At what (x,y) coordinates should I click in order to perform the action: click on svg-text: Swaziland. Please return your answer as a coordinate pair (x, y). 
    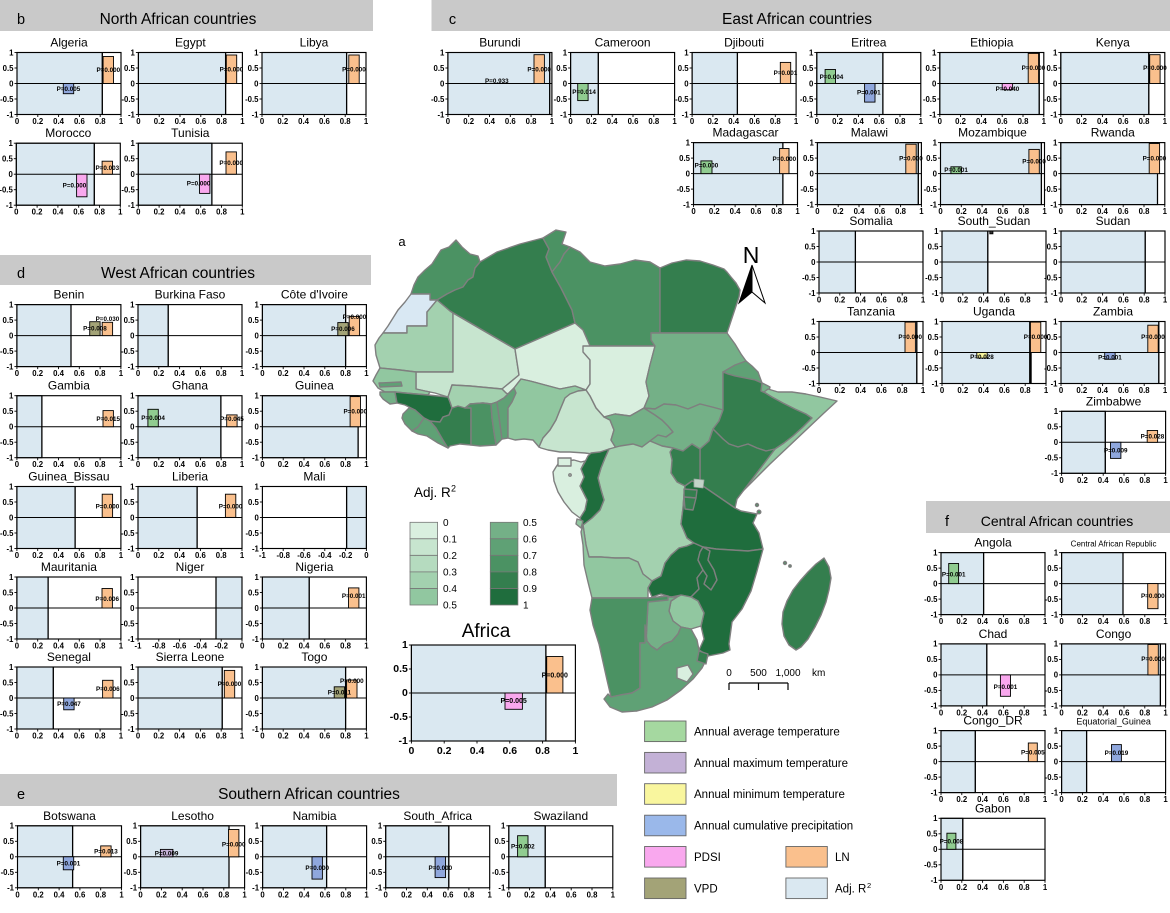
    Looking at the image, I should click on (560, 816).